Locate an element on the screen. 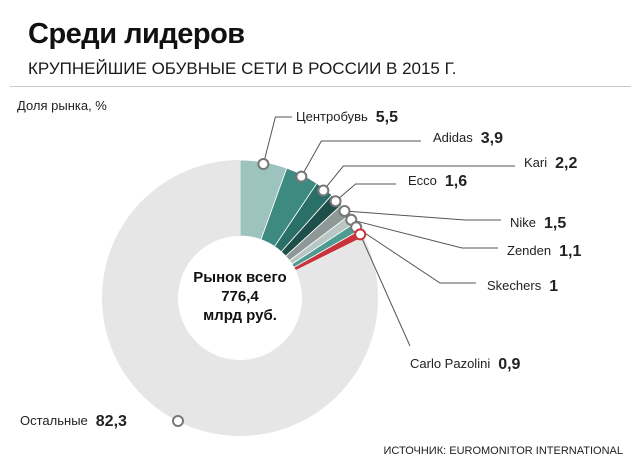 This screenshot has height=469, width=641. leader-zenden is located at coordinates (424, 234).